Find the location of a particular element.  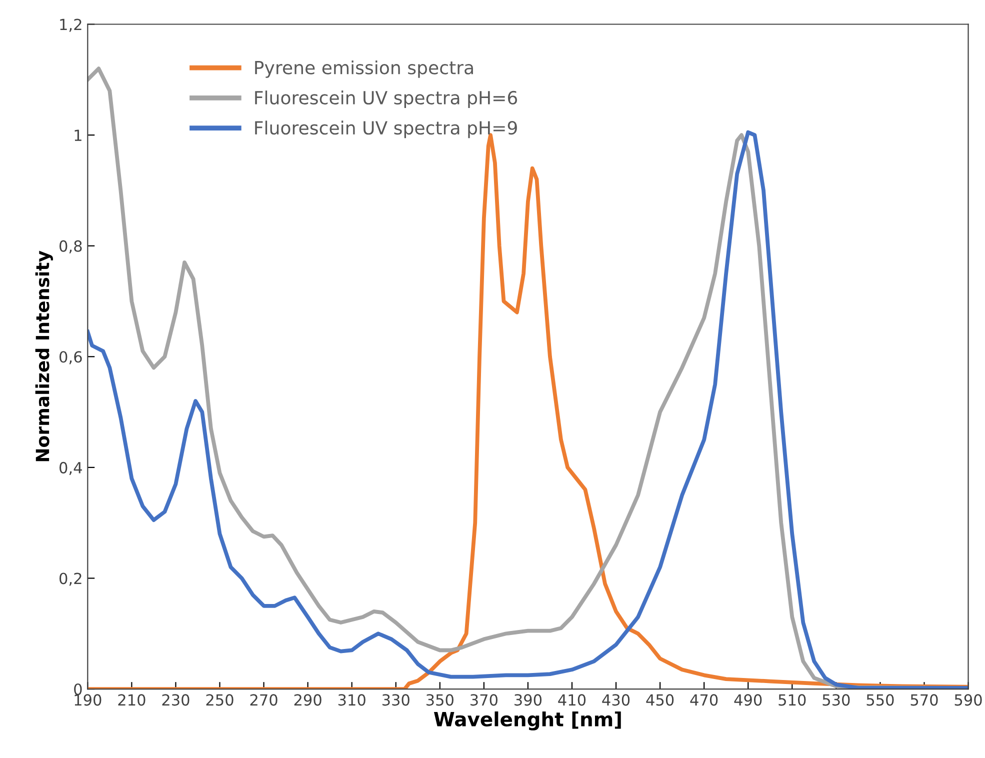

x-tick-label: 230 is located at coordinates (176, 700).